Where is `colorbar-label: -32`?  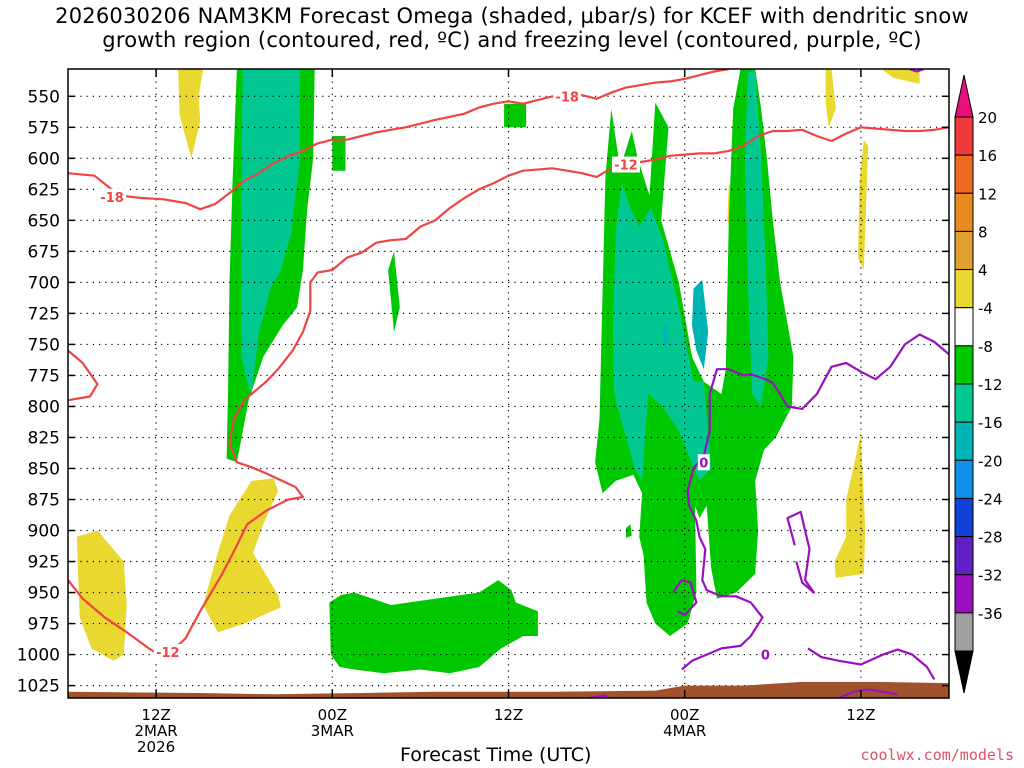 colorbar-label: -32 is located at coordinates (990, 576).